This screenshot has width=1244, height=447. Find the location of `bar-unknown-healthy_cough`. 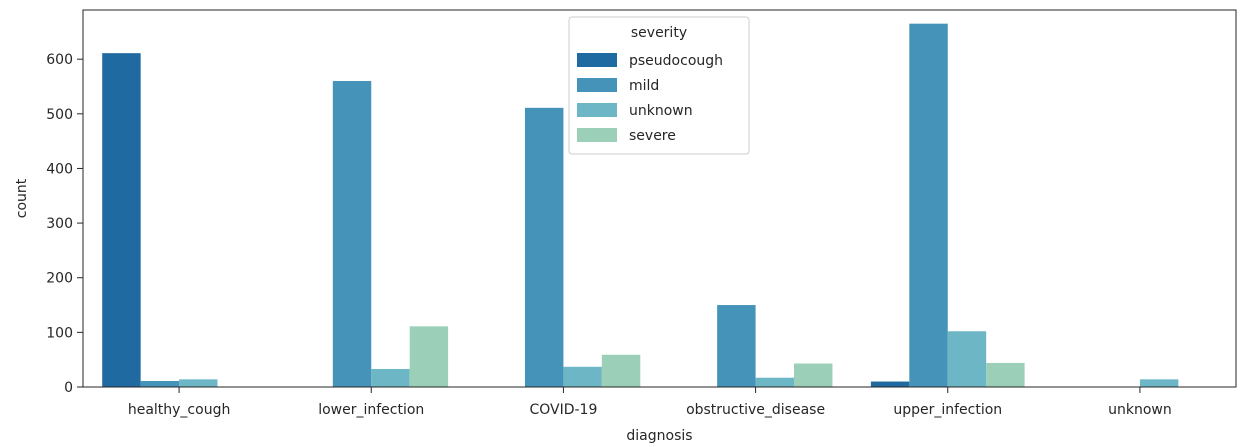

bar-unknown-healthy_cough is located at coordinates (198, 383).